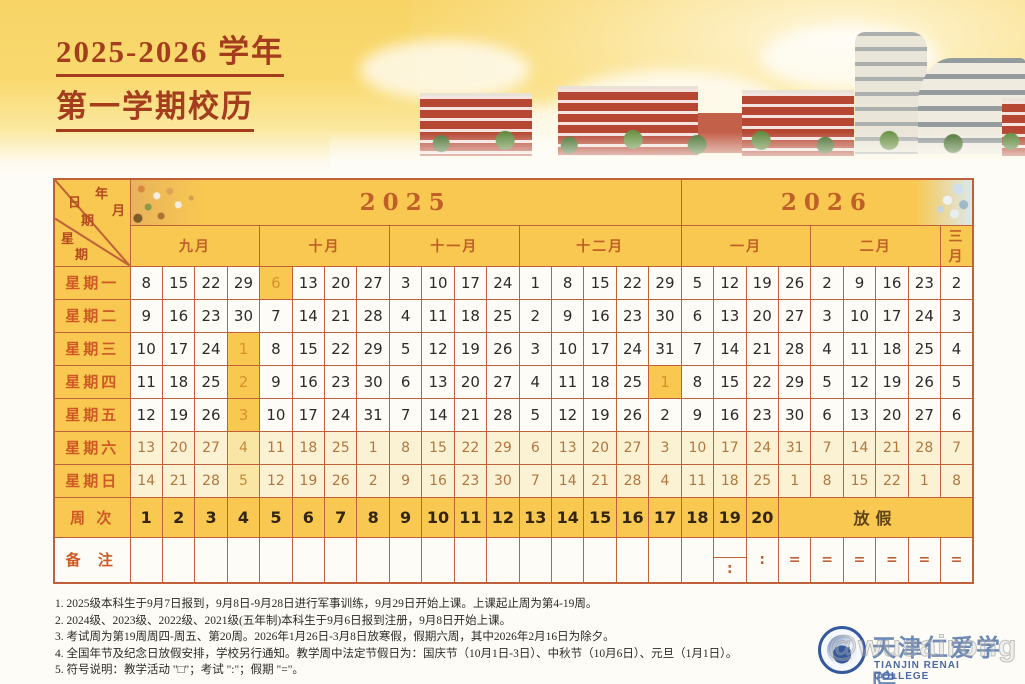 The image size is (1025, 684). Describe the element at coordinates (92, 222) in the screenshot. I see `corner-diagonals` at that location.